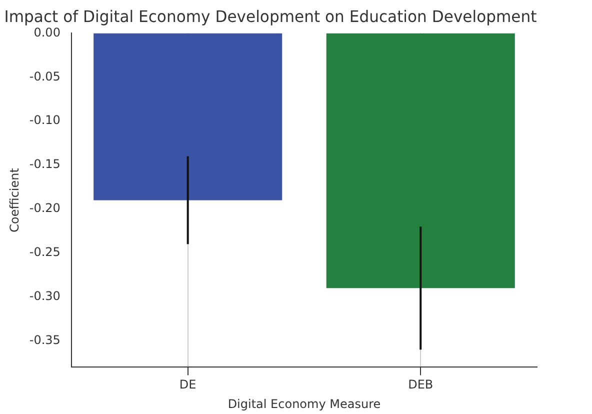 This screenshot has height=414, width=592. I want to click on y-tick-label: 0.00, so click(47, 32).